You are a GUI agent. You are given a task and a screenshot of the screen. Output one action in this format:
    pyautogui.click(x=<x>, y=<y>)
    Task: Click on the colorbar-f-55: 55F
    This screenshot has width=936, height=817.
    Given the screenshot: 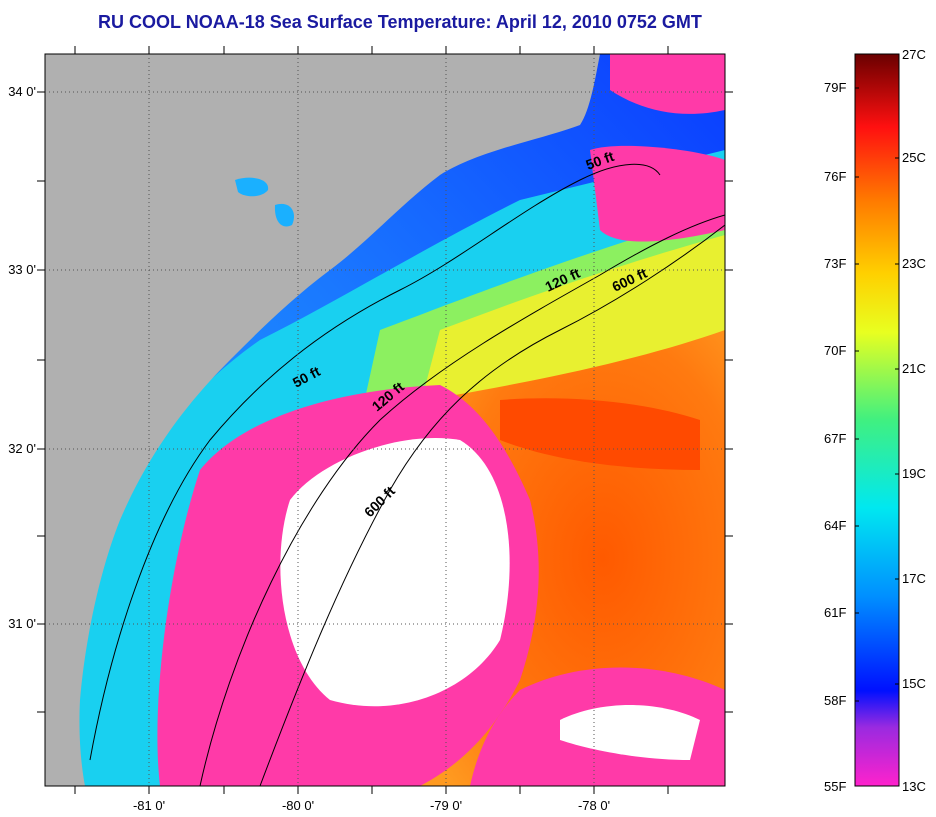 What is the action you would take?
    pyautogui.click(x=835, y=786)
    